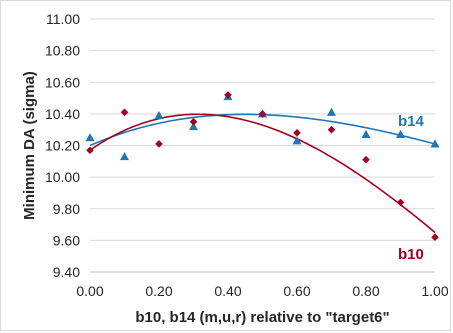  I want to click on y-axis-title: Minimum DA (sigma), so click(29, 145).